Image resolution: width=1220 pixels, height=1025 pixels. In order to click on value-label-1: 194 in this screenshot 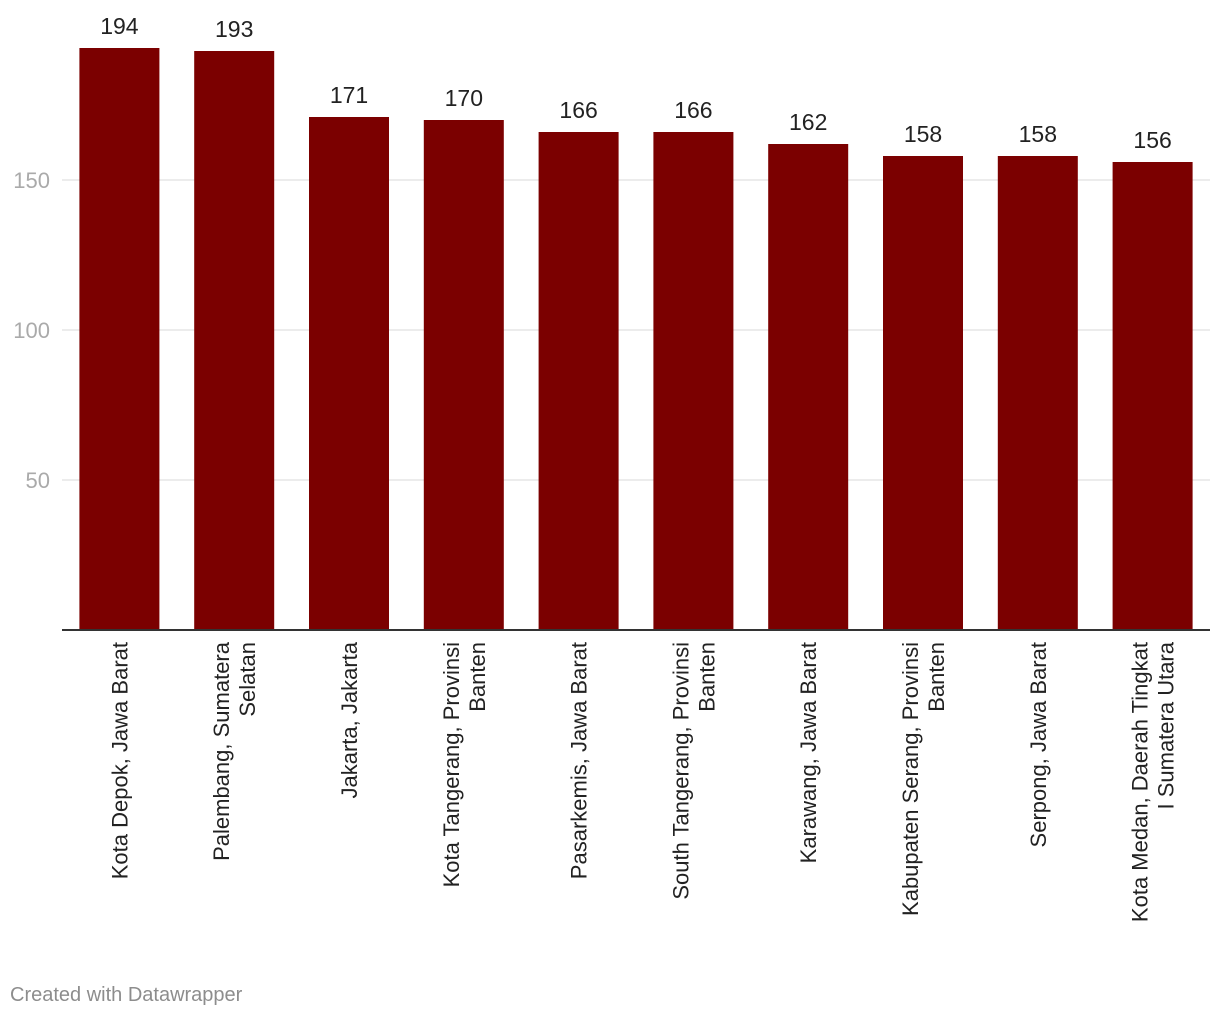, I will do `click(119, 26)`.